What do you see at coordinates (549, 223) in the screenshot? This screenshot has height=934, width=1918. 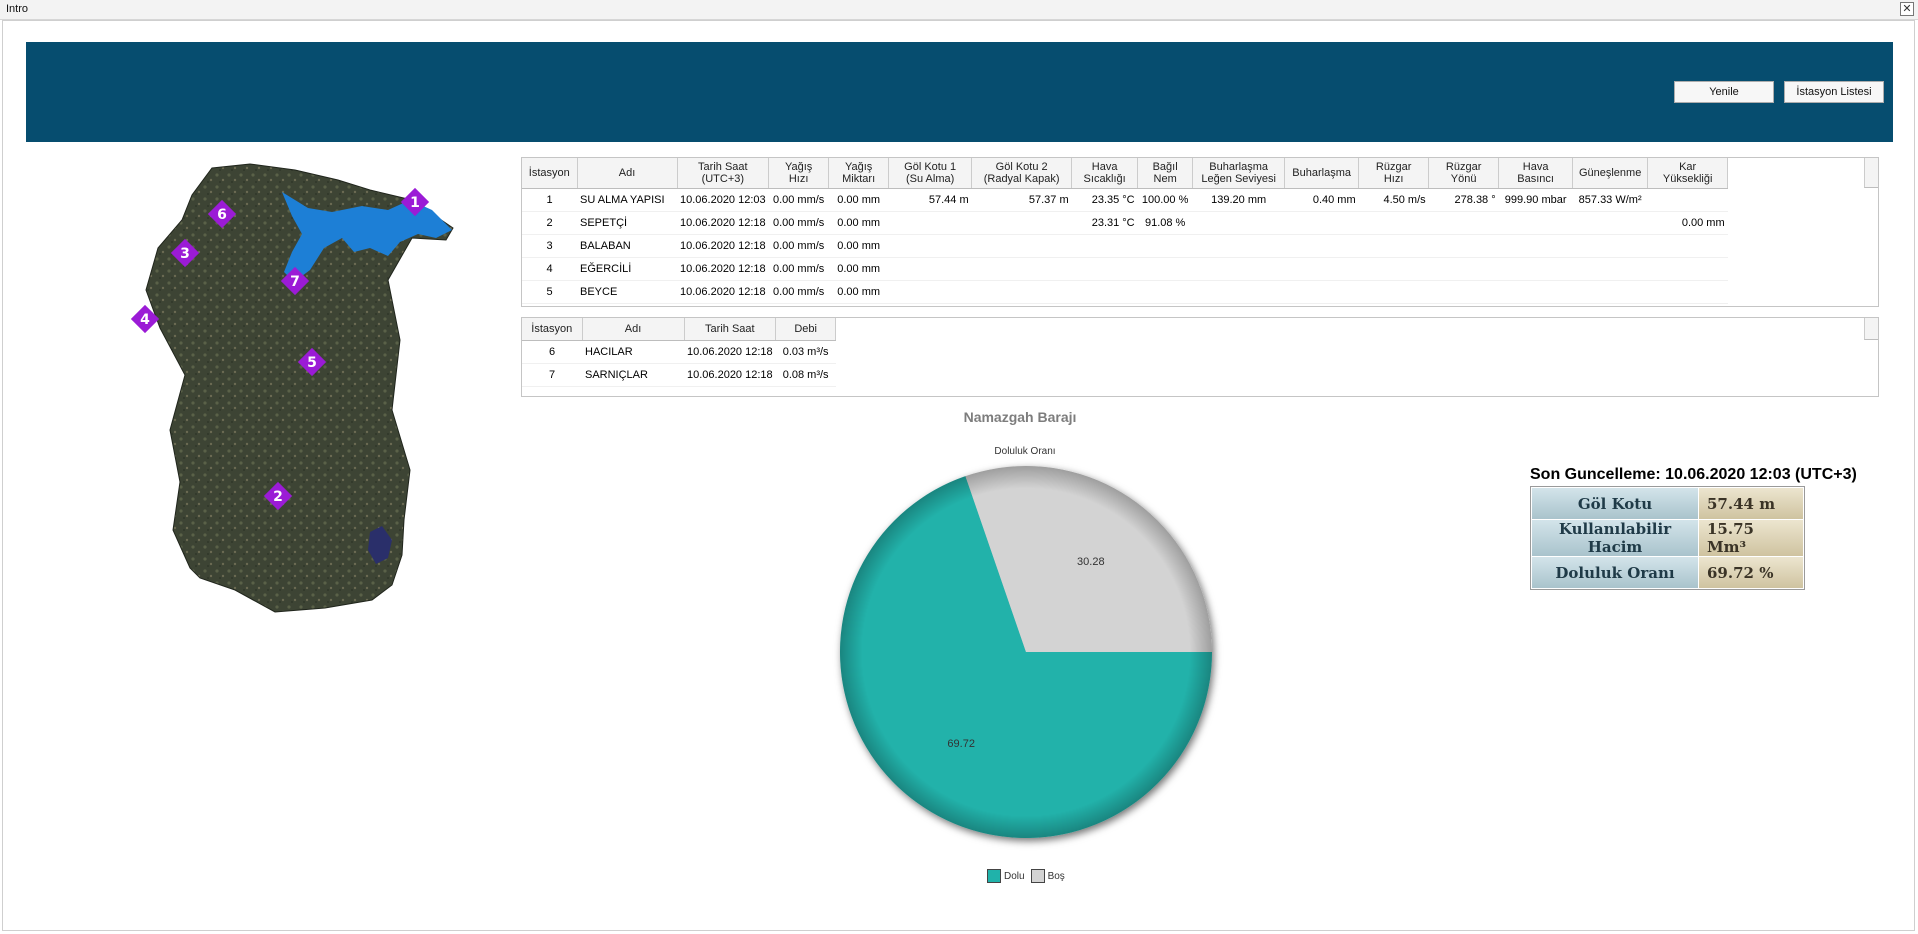 I see `table-cell: 2` at bounding box center [549, 223].